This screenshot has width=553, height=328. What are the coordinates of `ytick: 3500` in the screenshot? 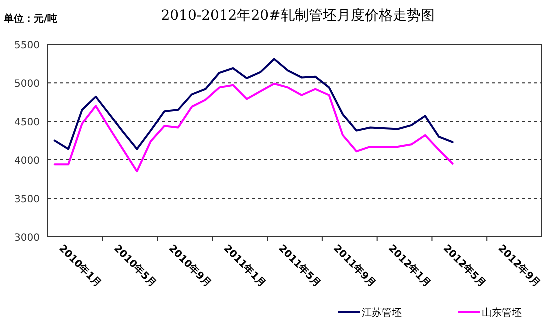 It's located at (27, 200).